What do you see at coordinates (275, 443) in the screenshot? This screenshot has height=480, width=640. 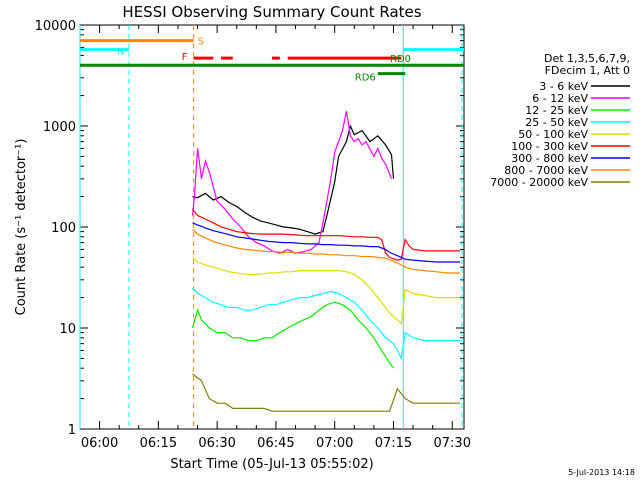 I see `x-tick-label: 06:45` at bounding box center [275, 443].